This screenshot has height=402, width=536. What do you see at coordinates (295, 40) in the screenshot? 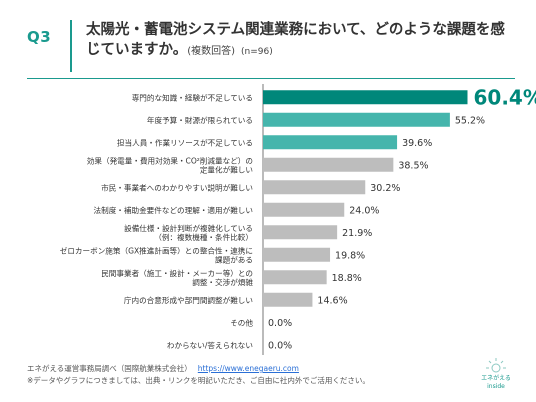
I see `title-text: 太陽光・蓄電池システム関連業務において、どのような課題を感じていますか。` at bounding box center [295, 40].